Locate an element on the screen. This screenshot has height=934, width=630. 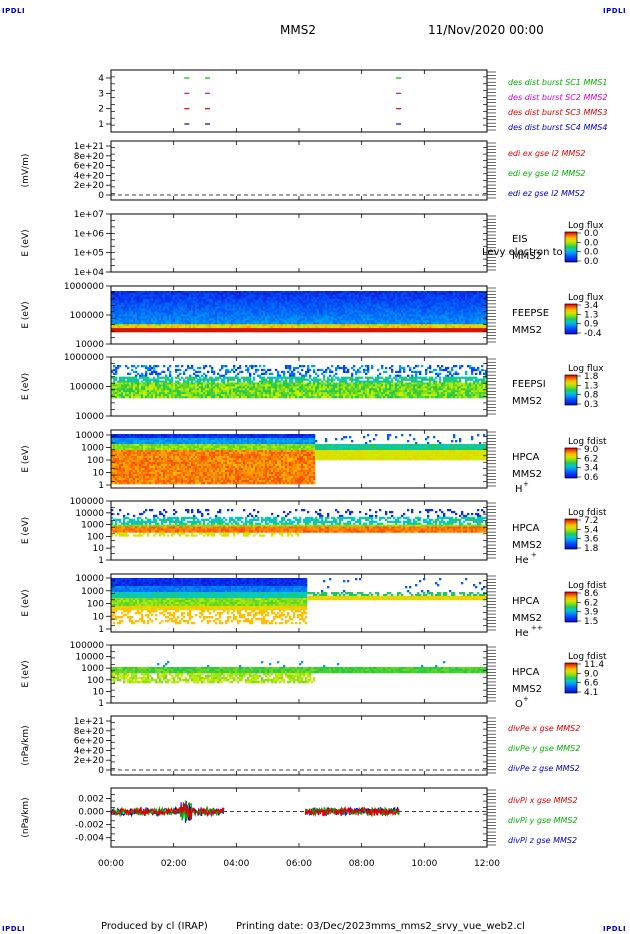
colorbar-tick-label-feepse: -0.4 is located at coordinates (593, 334).